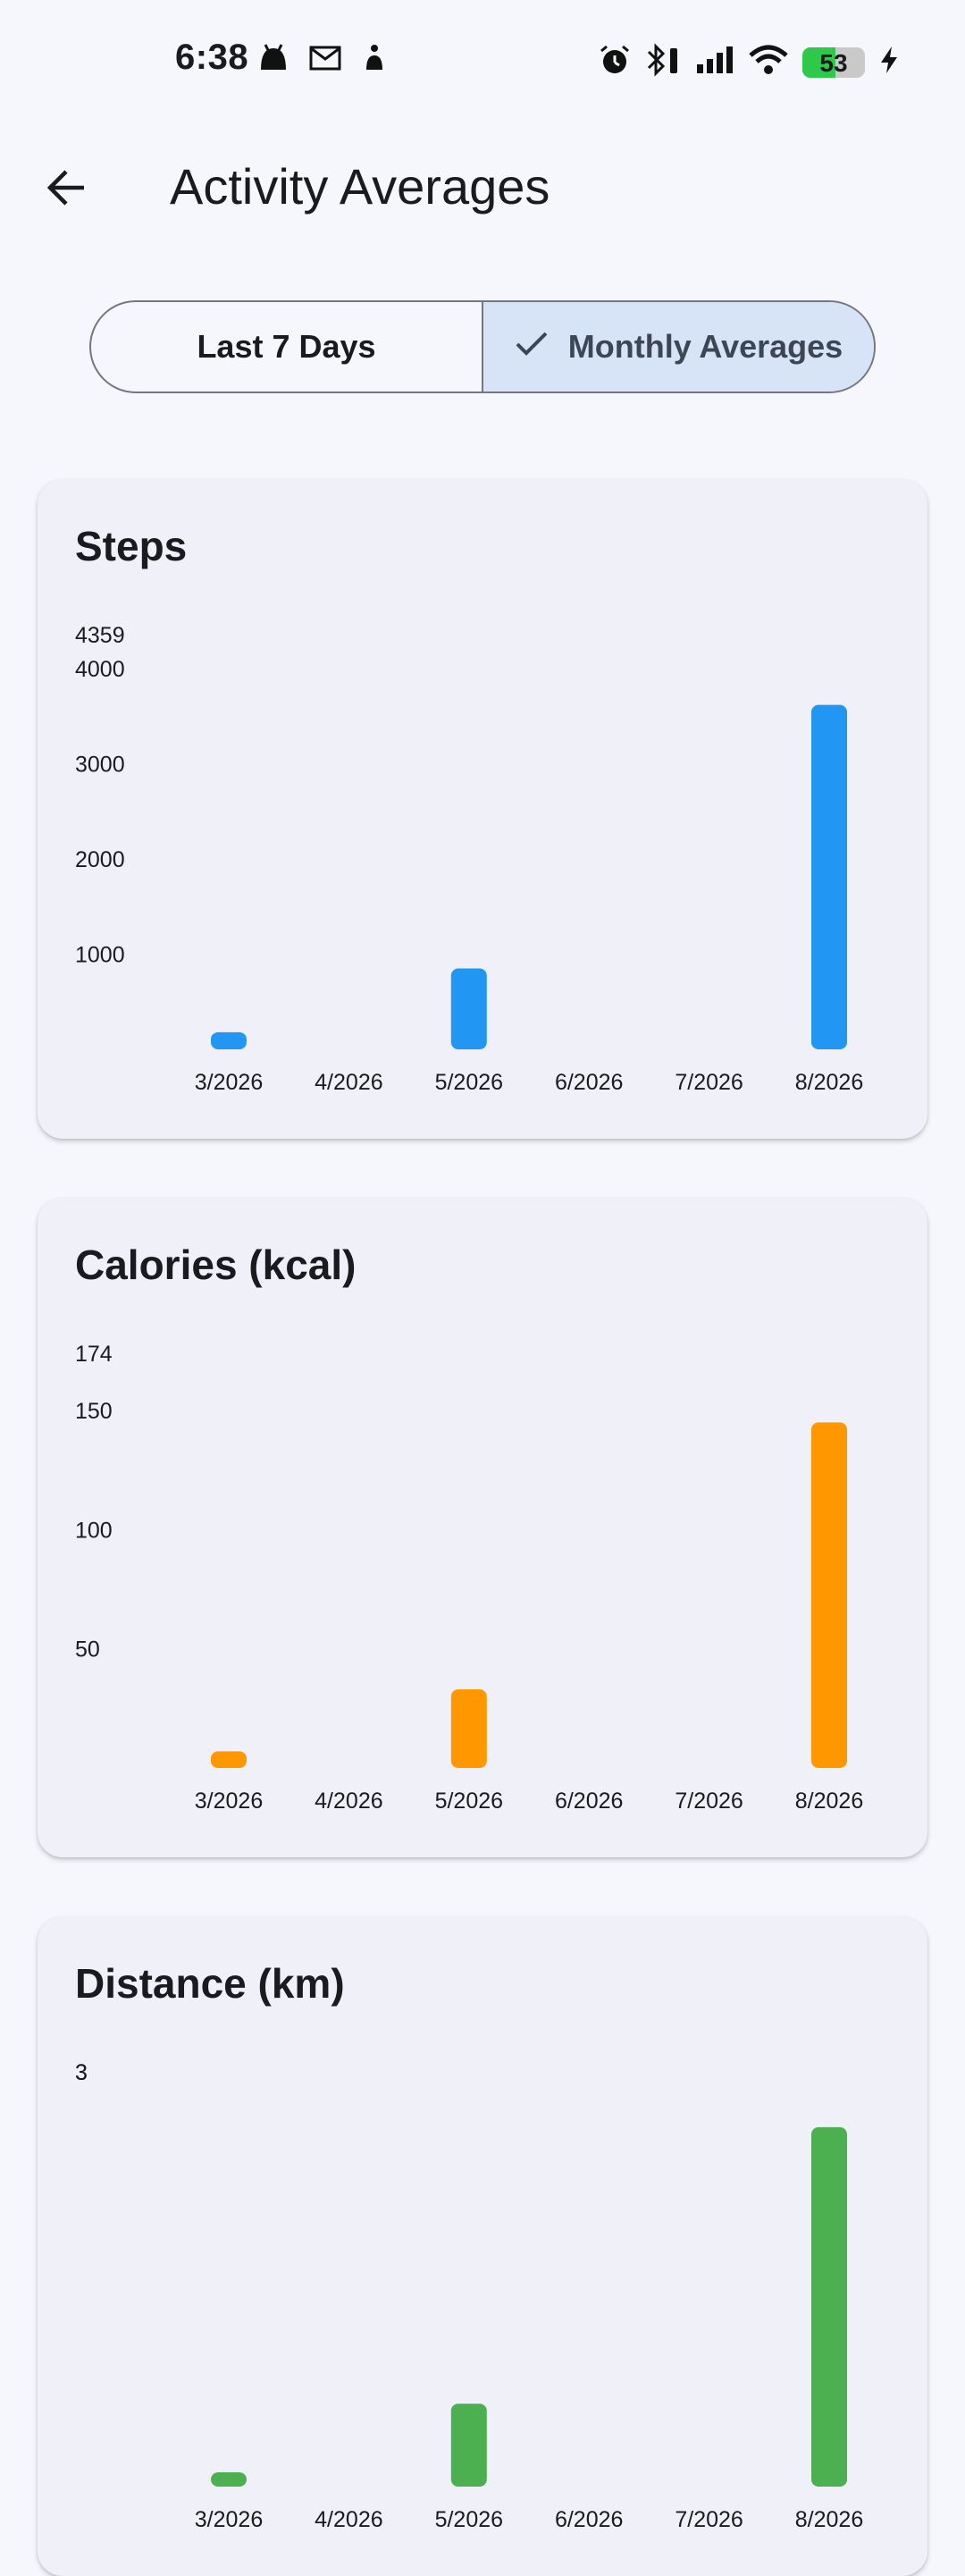 The width and height of the screenshot is (965, 2576). What do you see at coordinates (374, 61) in the screenshot?
I see `accessibility-icon` at bounding box center [374, 61].